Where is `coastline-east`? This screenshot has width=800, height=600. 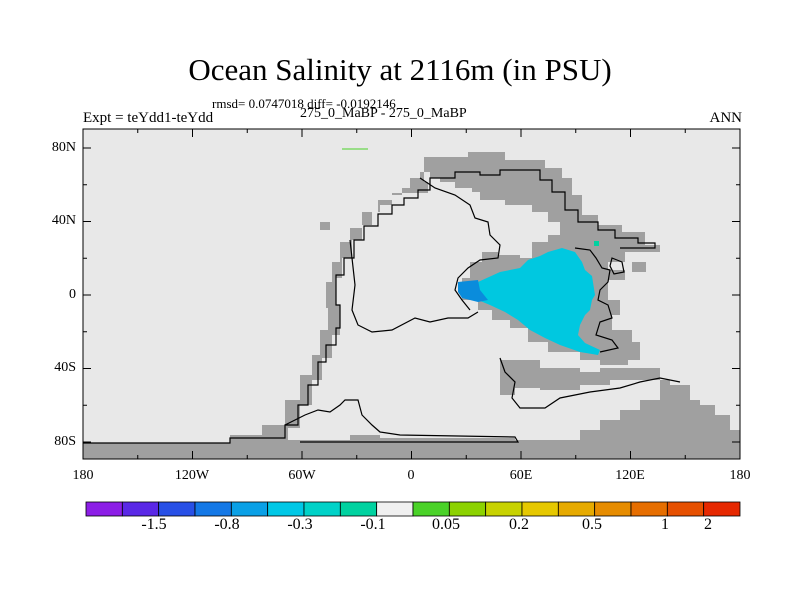 coastline-east is located at coordinates (597, 300).